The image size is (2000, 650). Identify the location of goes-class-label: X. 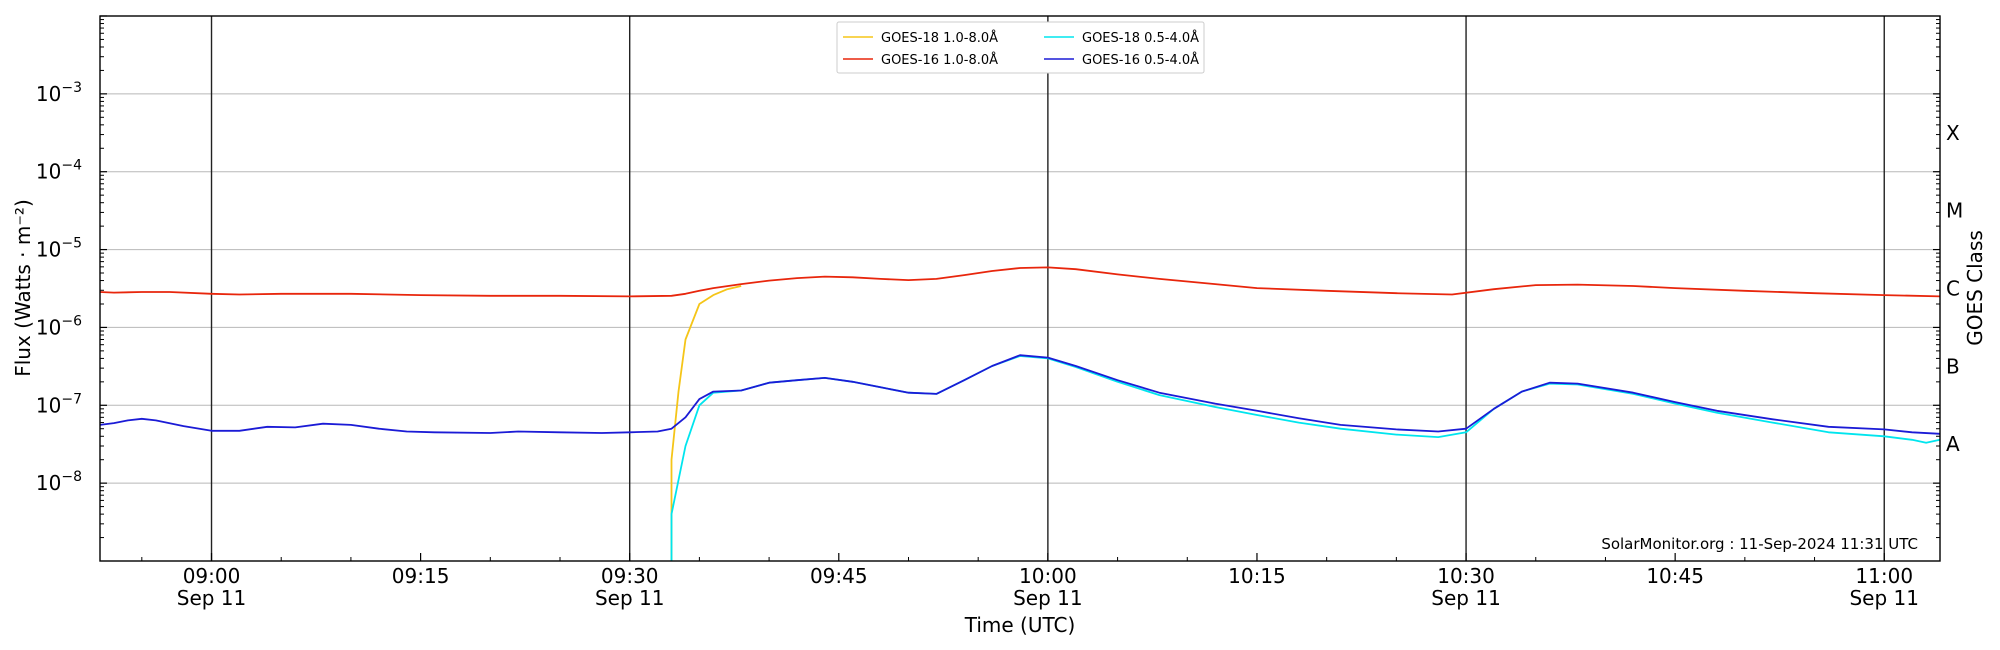
(1953, 133).